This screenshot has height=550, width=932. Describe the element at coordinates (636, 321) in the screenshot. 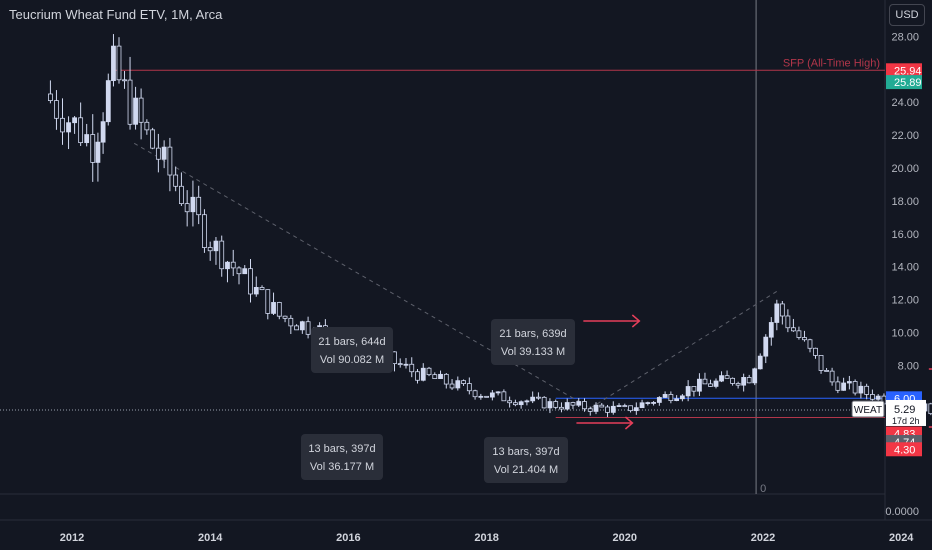

I see `arrow-head` at that location.